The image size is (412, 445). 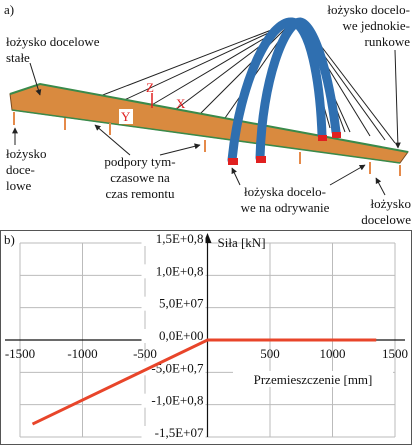 I want to click on y-tick-label: -1,0E+0,8, so click(x=177, y=400).